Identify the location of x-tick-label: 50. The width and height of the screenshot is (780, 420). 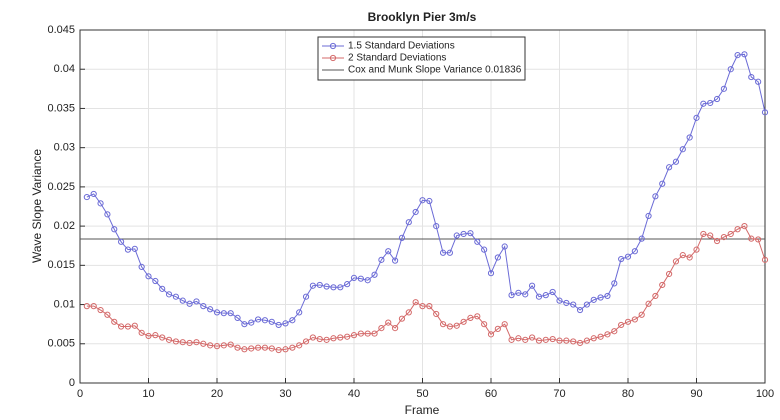
(422, 394).